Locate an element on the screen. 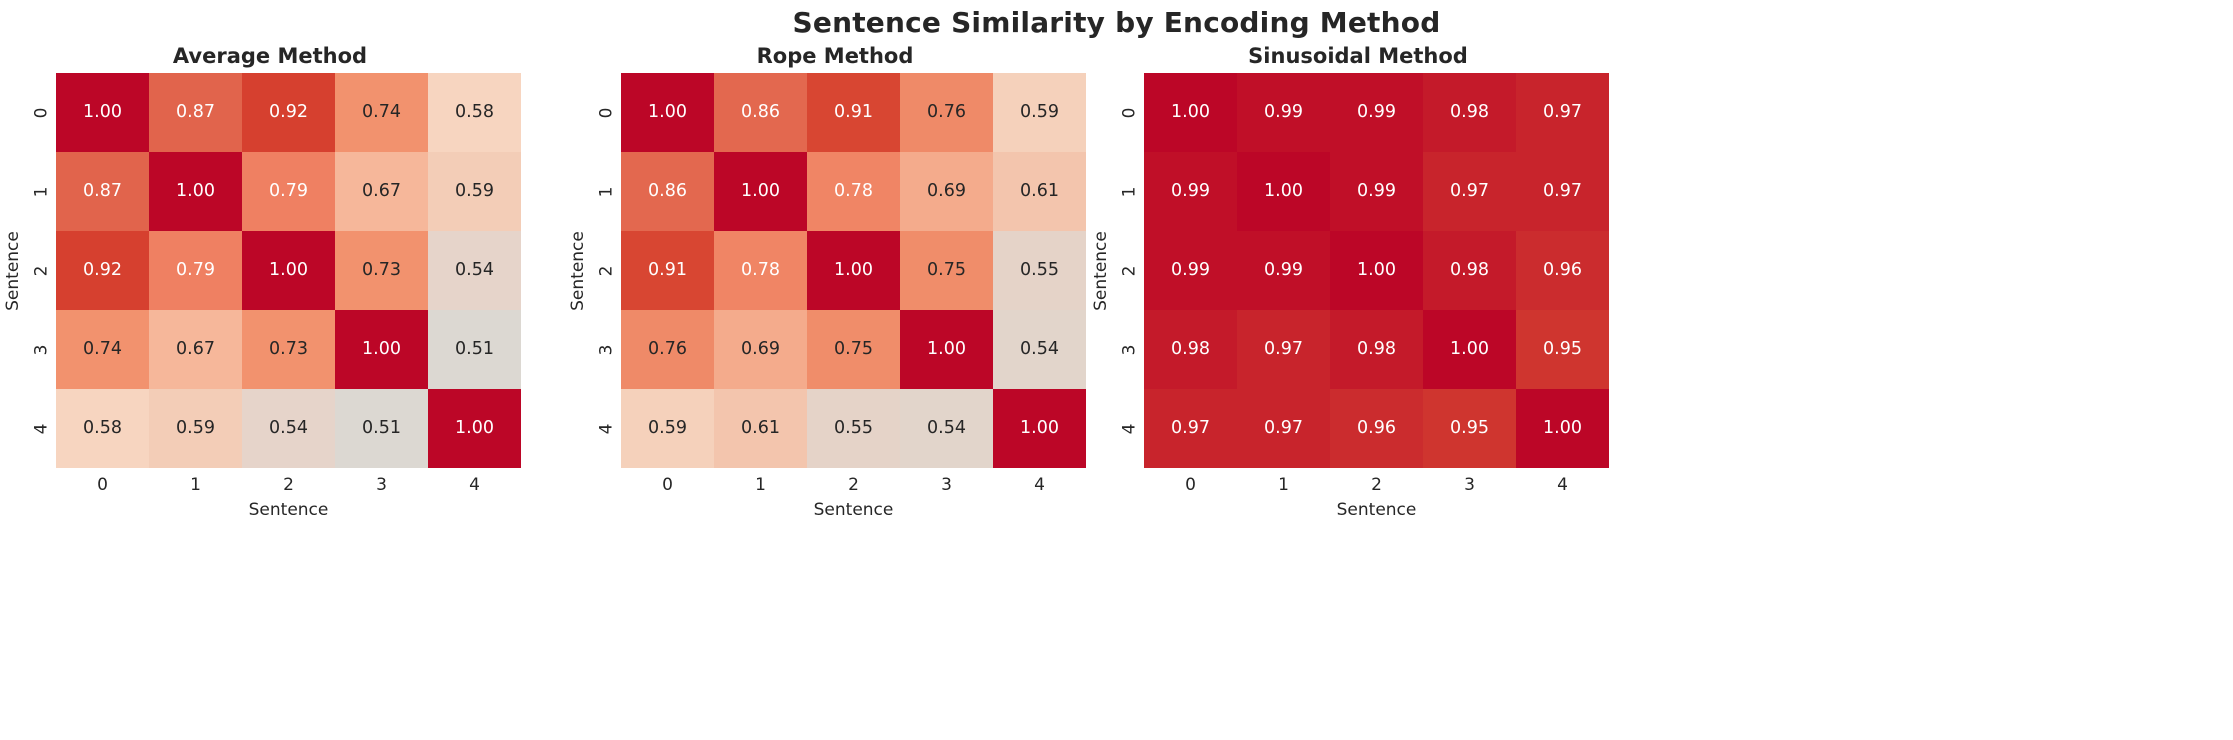  y-tick: 1 is located at coordinates (28, 191).